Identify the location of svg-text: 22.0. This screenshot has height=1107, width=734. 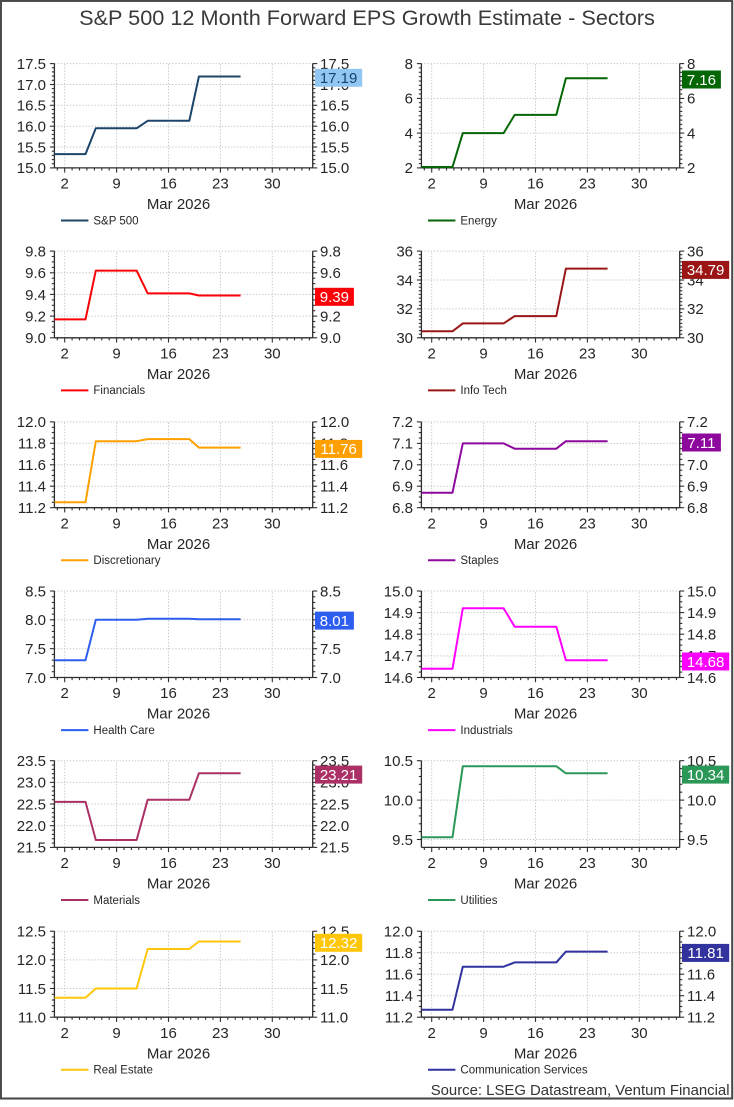
(31, 826).